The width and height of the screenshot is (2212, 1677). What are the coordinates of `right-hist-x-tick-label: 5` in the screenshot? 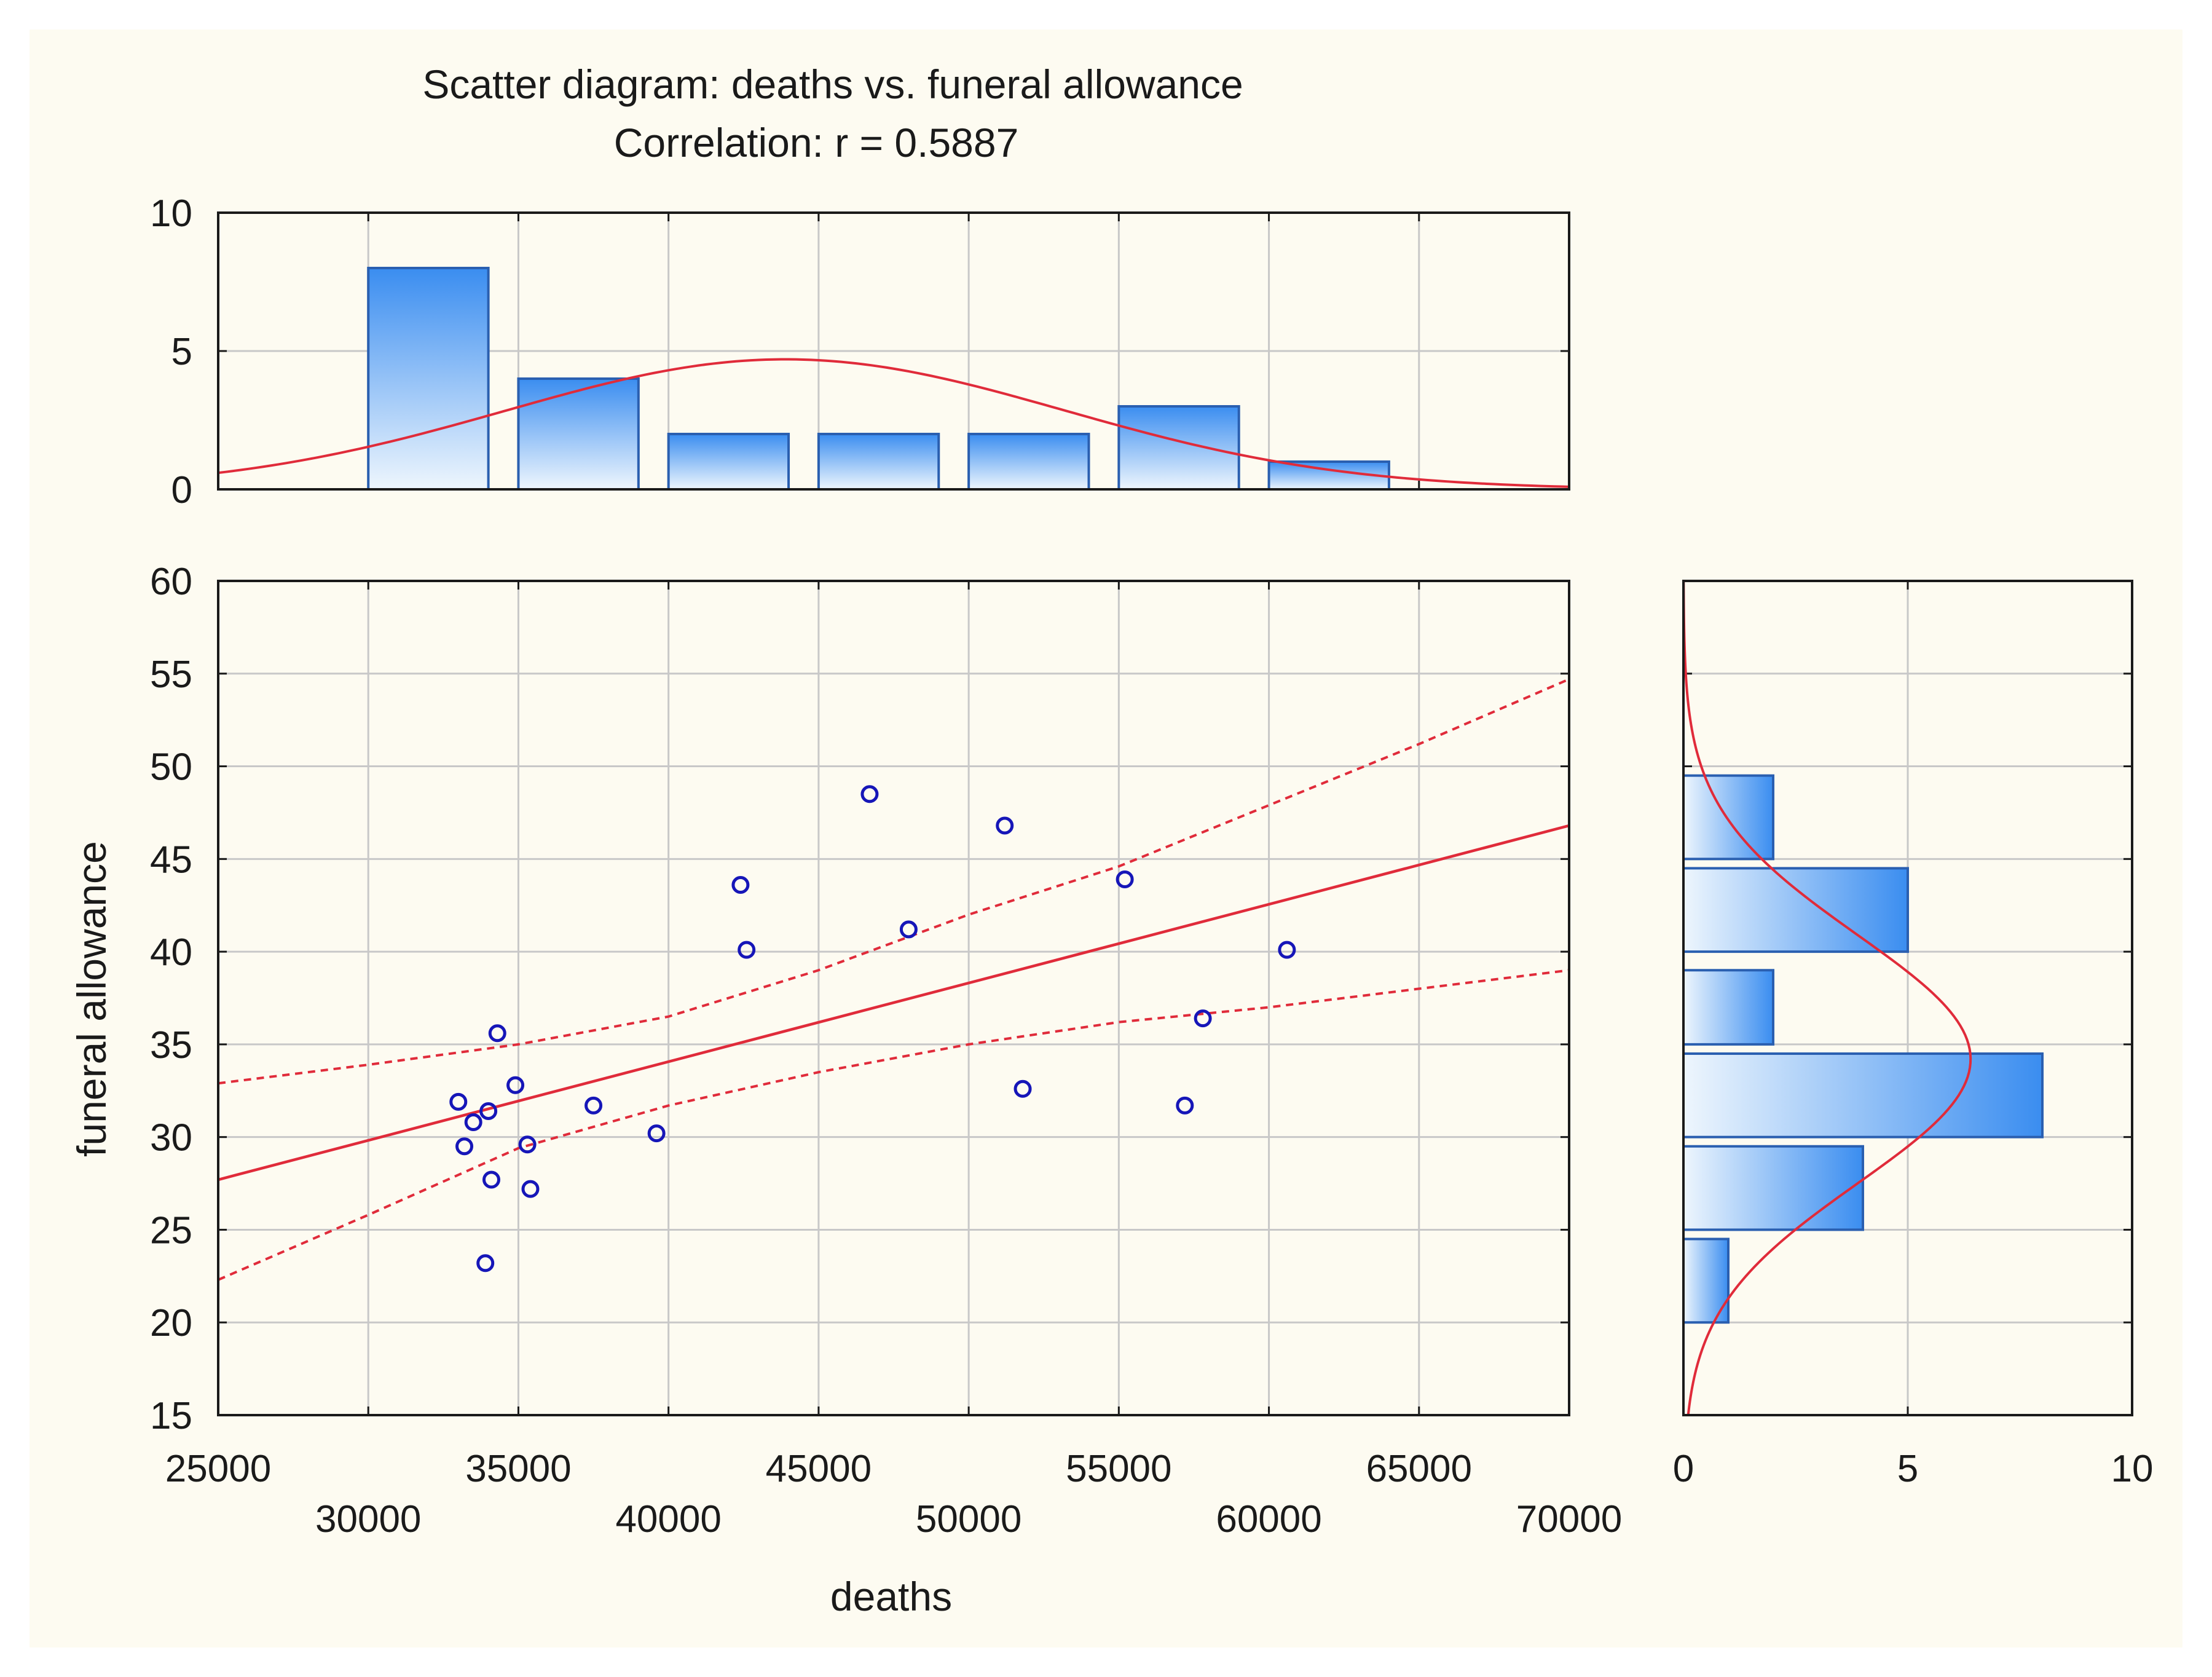 It's located at (1907, 1469).